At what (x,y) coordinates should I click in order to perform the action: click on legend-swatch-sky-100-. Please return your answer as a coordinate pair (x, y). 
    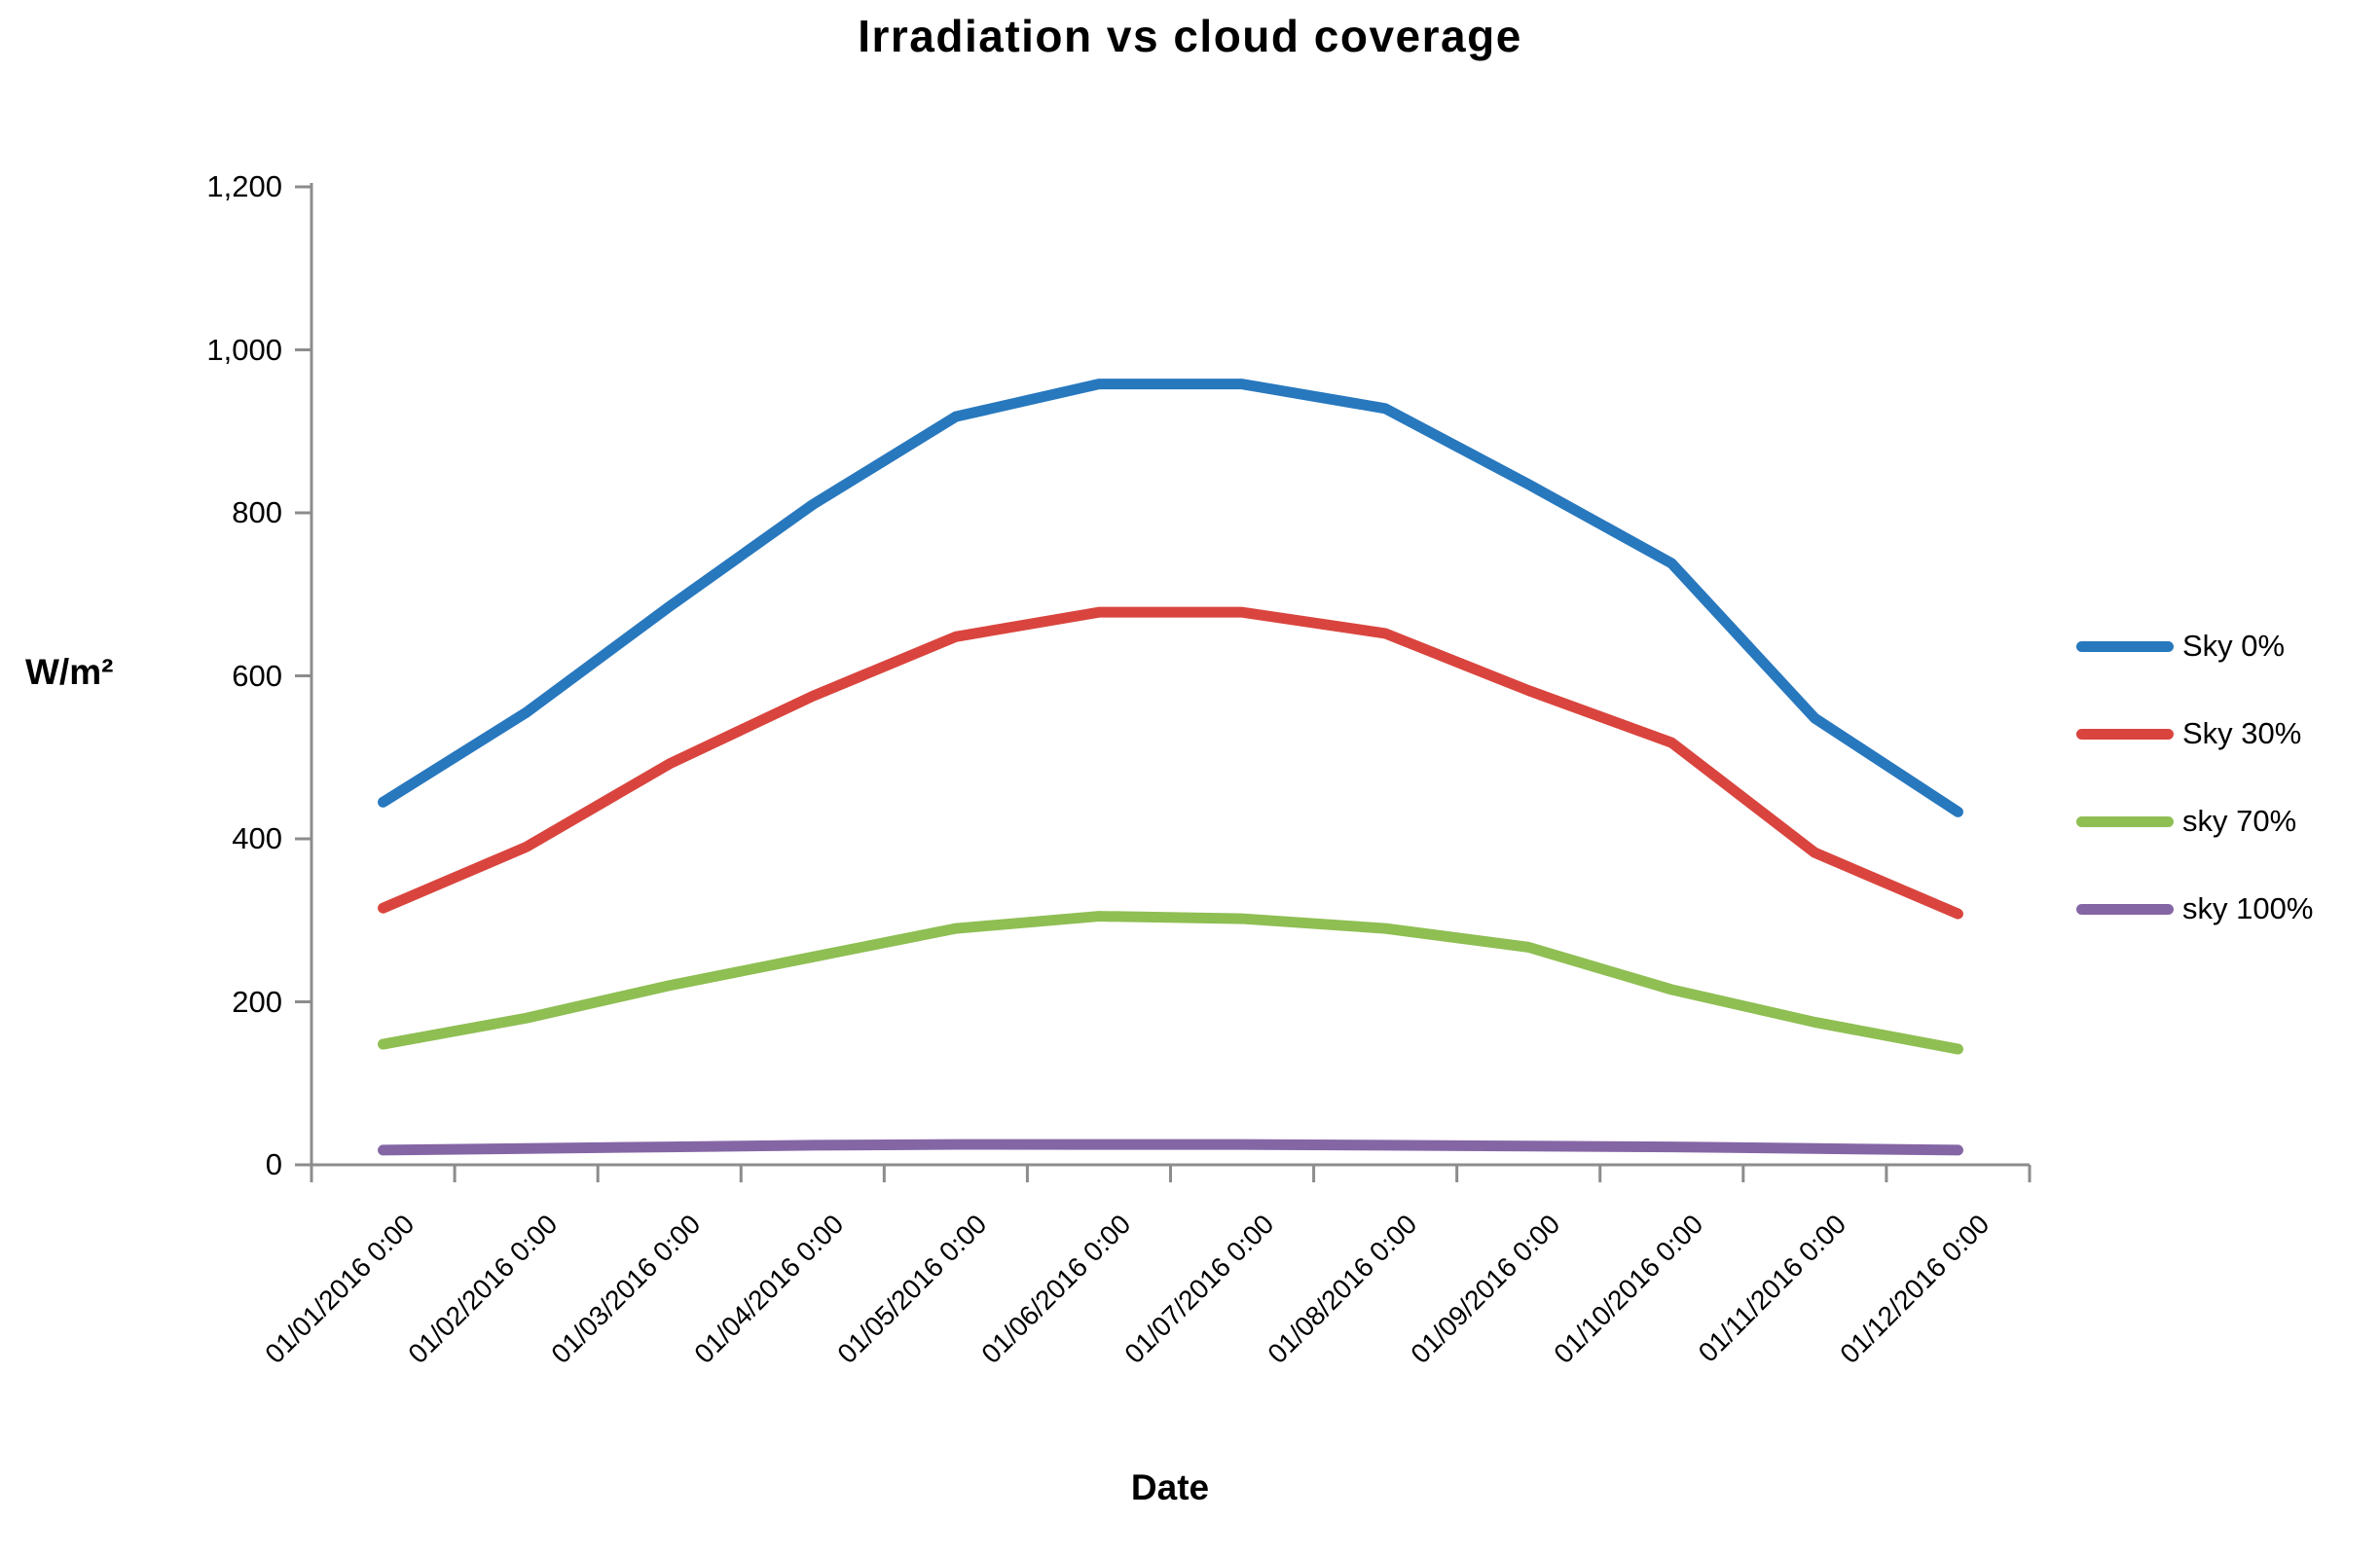
    Looking at the image, I should click on (2125, 909).